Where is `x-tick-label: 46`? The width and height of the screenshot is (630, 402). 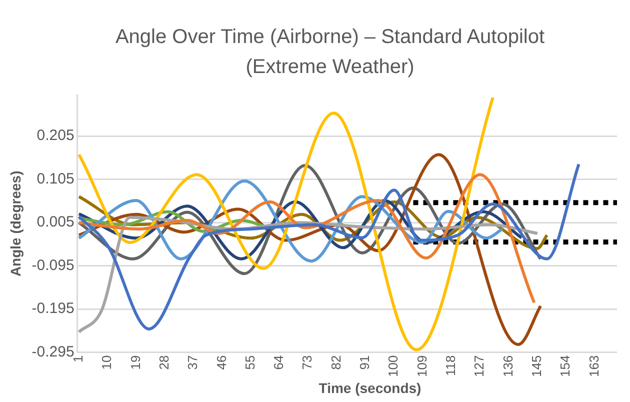 x-tick-label: 46 is located at coordinates (221, 362).